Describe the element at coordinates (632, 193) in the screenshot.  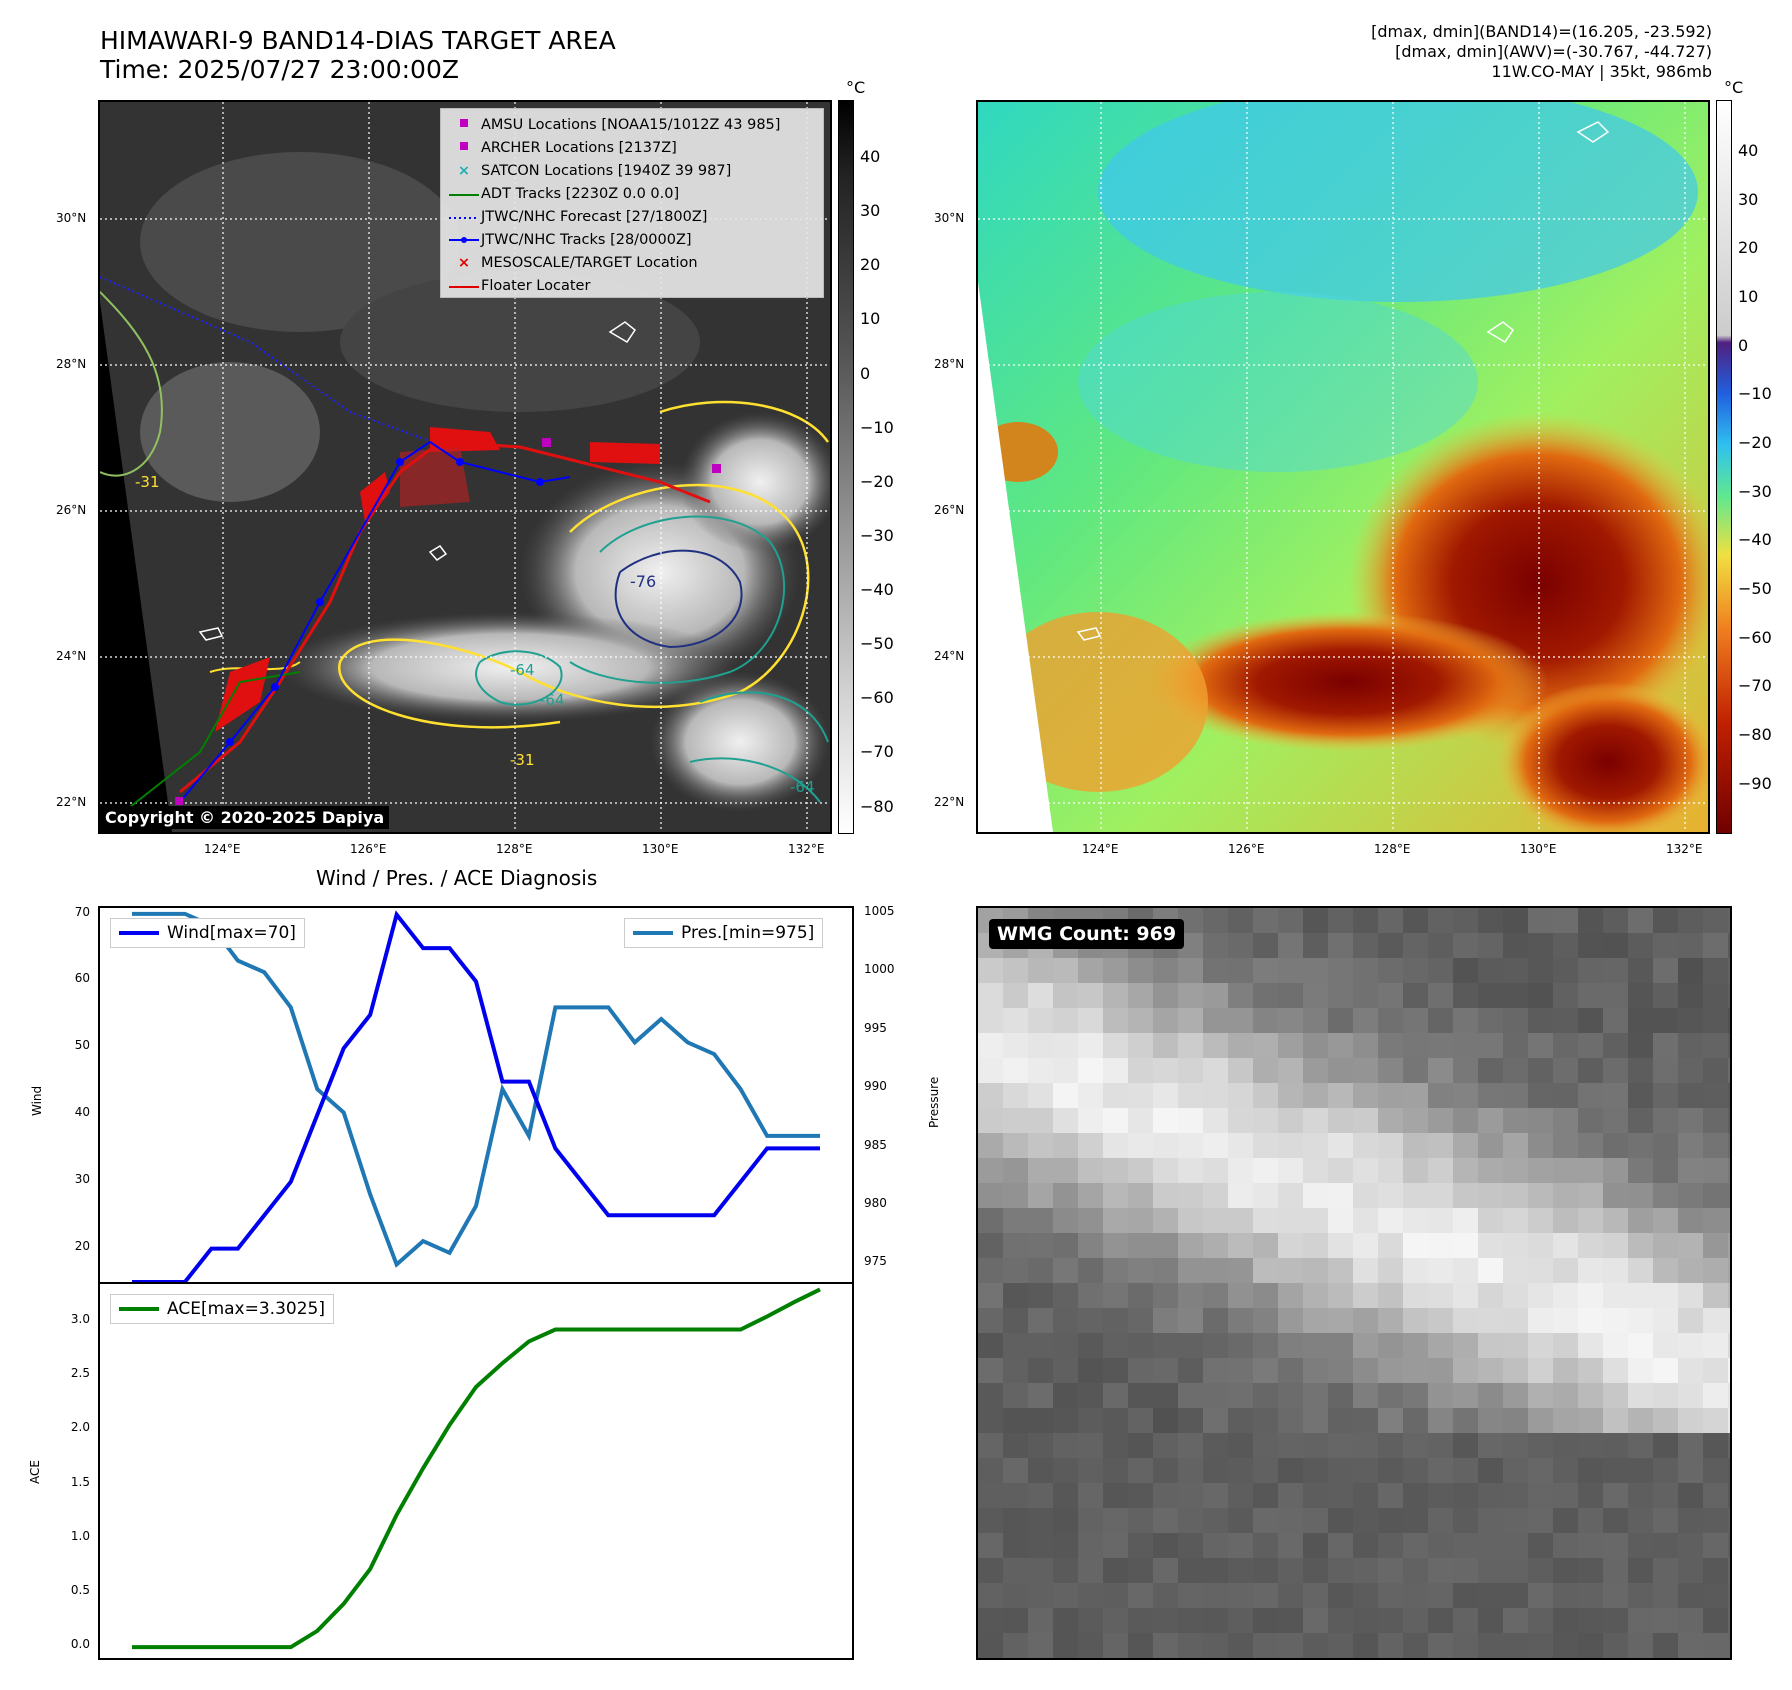
I see `legend-item-adt: ADT Tracks [2230Z 0.0 0.0]` at that location.